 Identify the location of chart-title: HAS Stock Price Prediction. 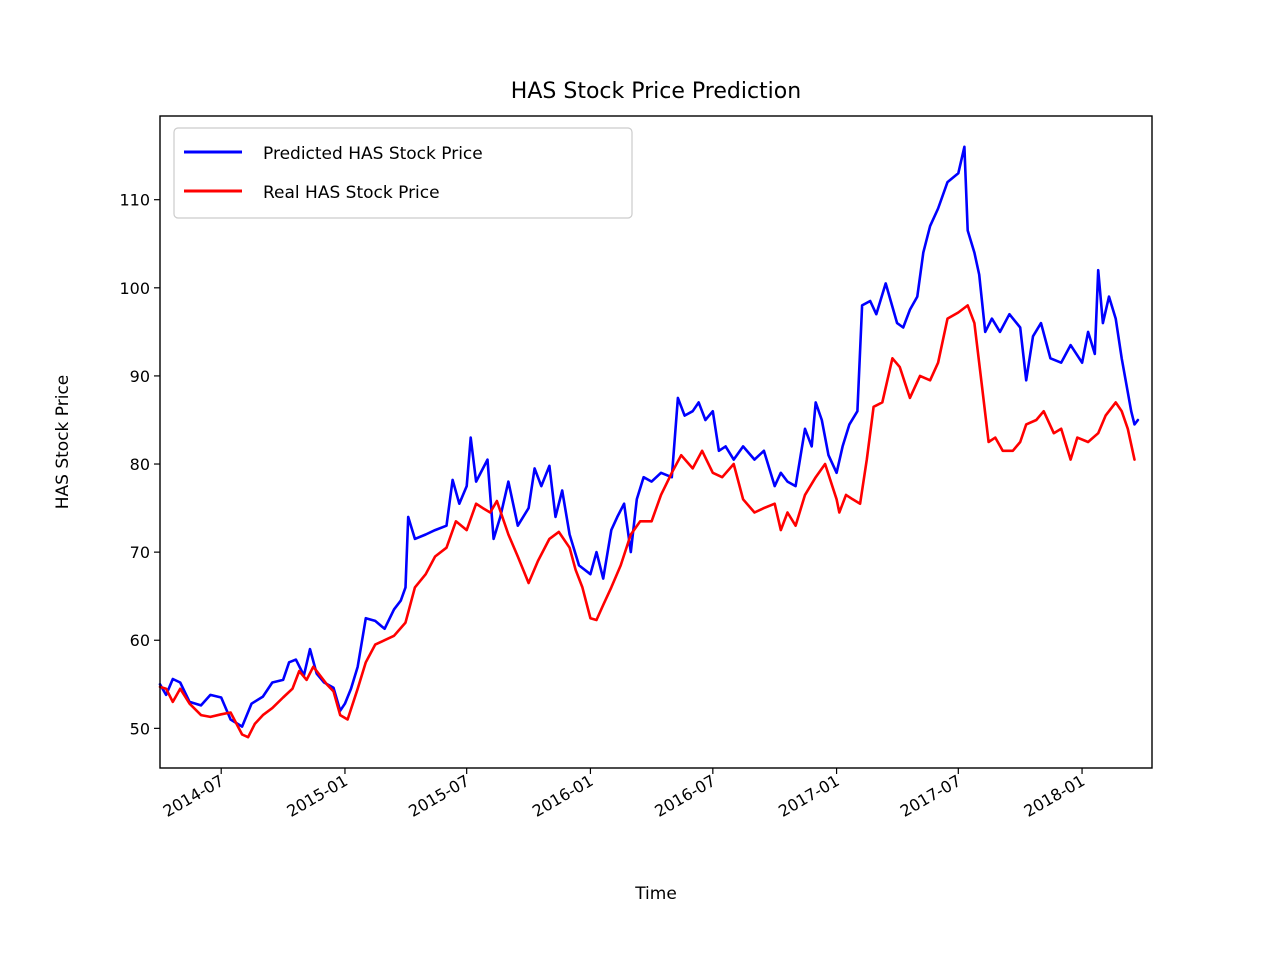
(656, 91).